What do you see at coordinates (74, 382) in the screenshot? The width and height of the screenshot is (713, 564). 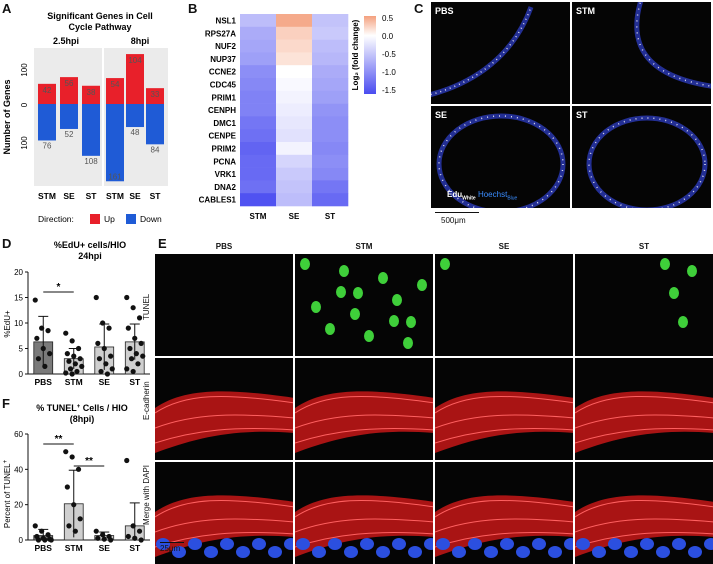 I see `panel-d-category-stm: STM` at bounding box center [74, 382].